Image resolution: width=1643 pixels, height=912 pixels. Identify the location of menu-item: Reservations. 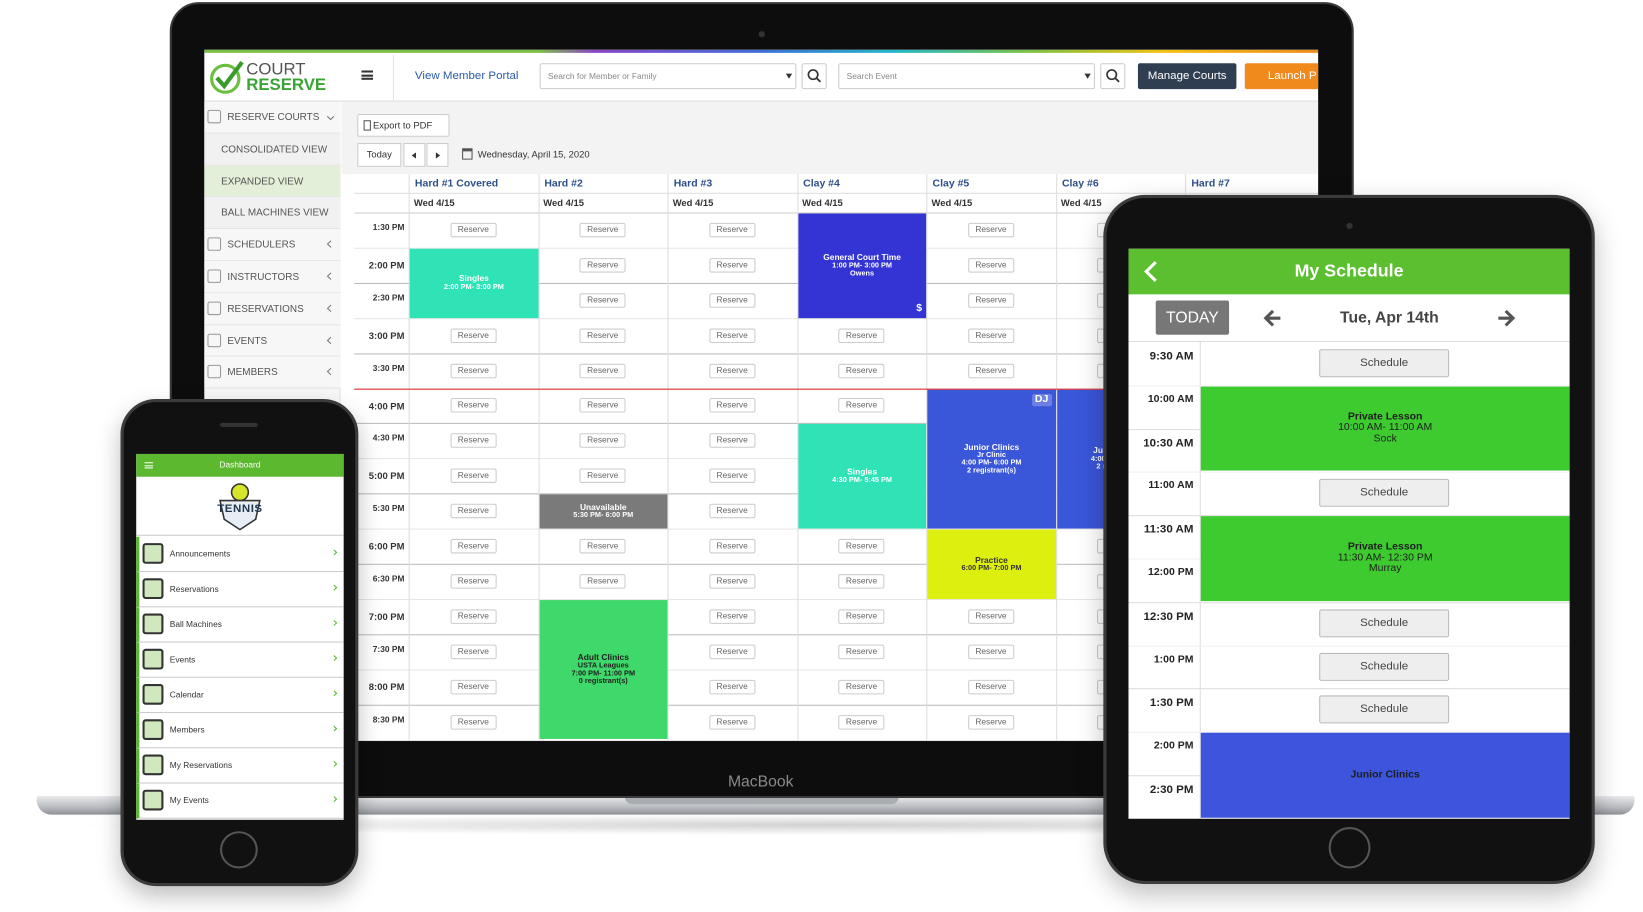
(240, 590).